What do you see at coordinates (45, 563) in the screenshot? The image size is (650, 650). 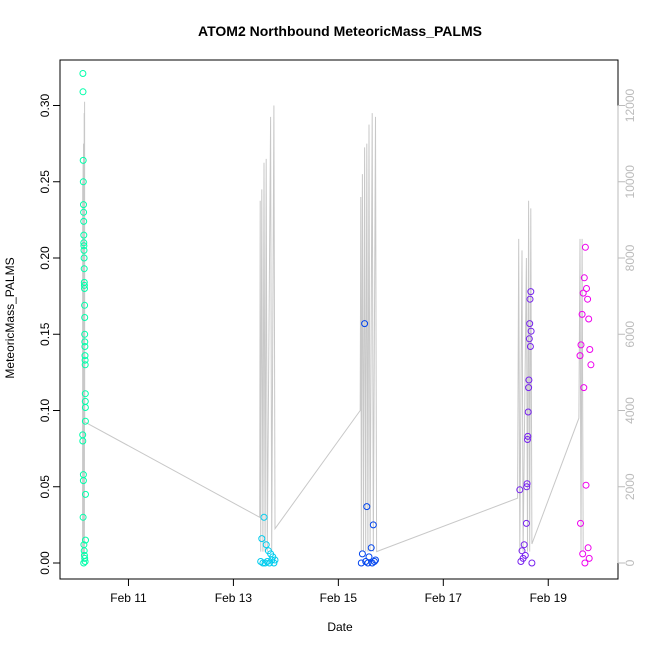 I see `y-tick-label: 0.00` at bounding box center [45, 563].